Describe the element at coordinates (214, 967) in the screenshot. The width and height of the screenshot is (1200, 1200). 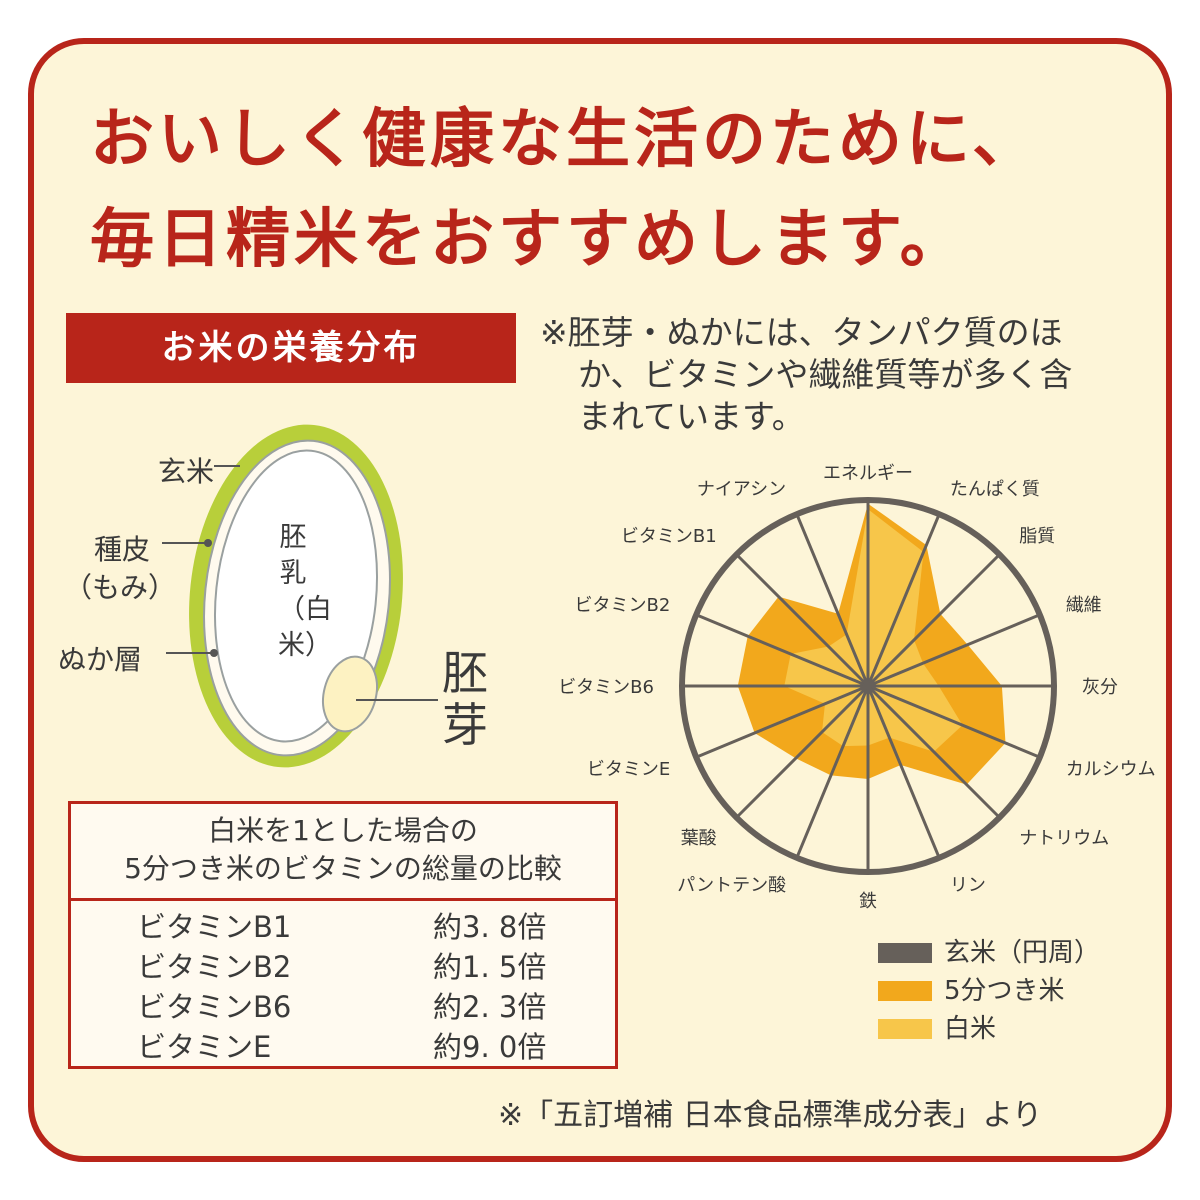
I see `row-name: ビタミンB2` at that location.